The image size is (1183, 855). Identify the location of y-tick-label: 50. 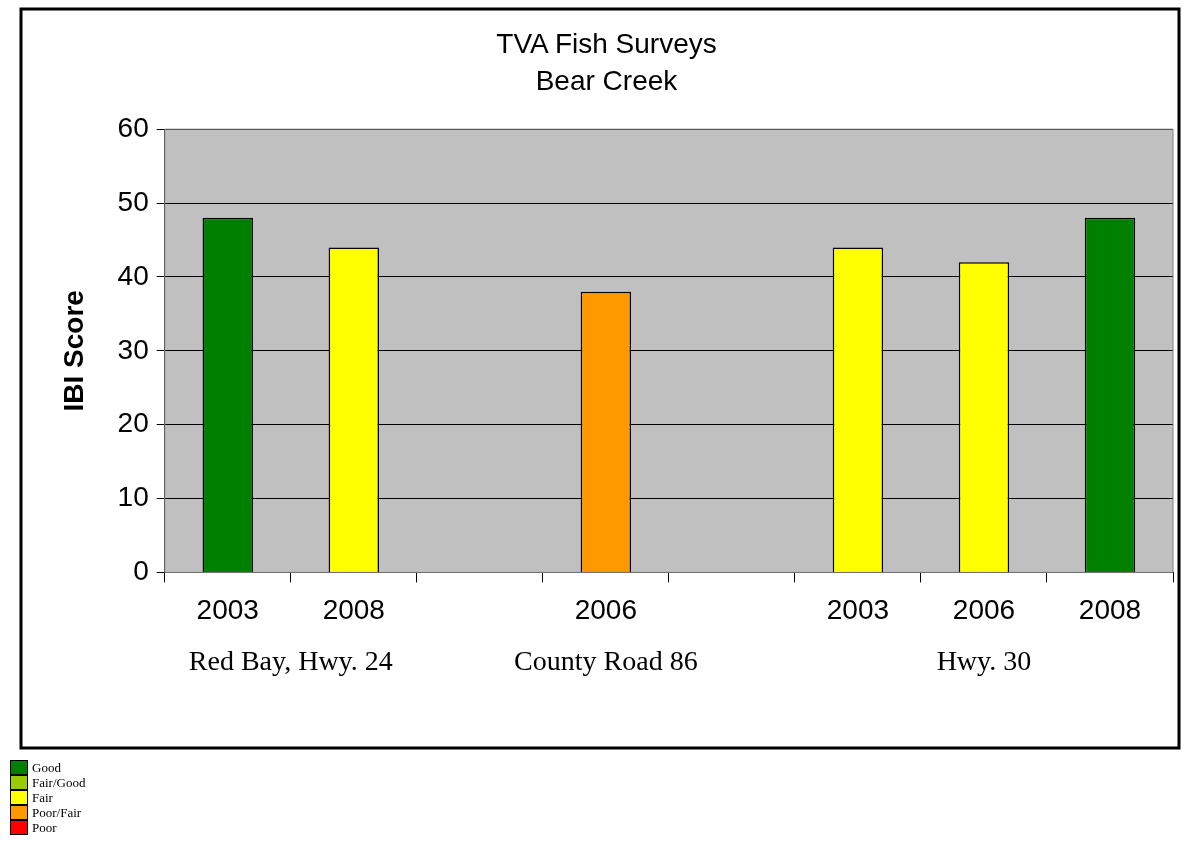
(133, 201).